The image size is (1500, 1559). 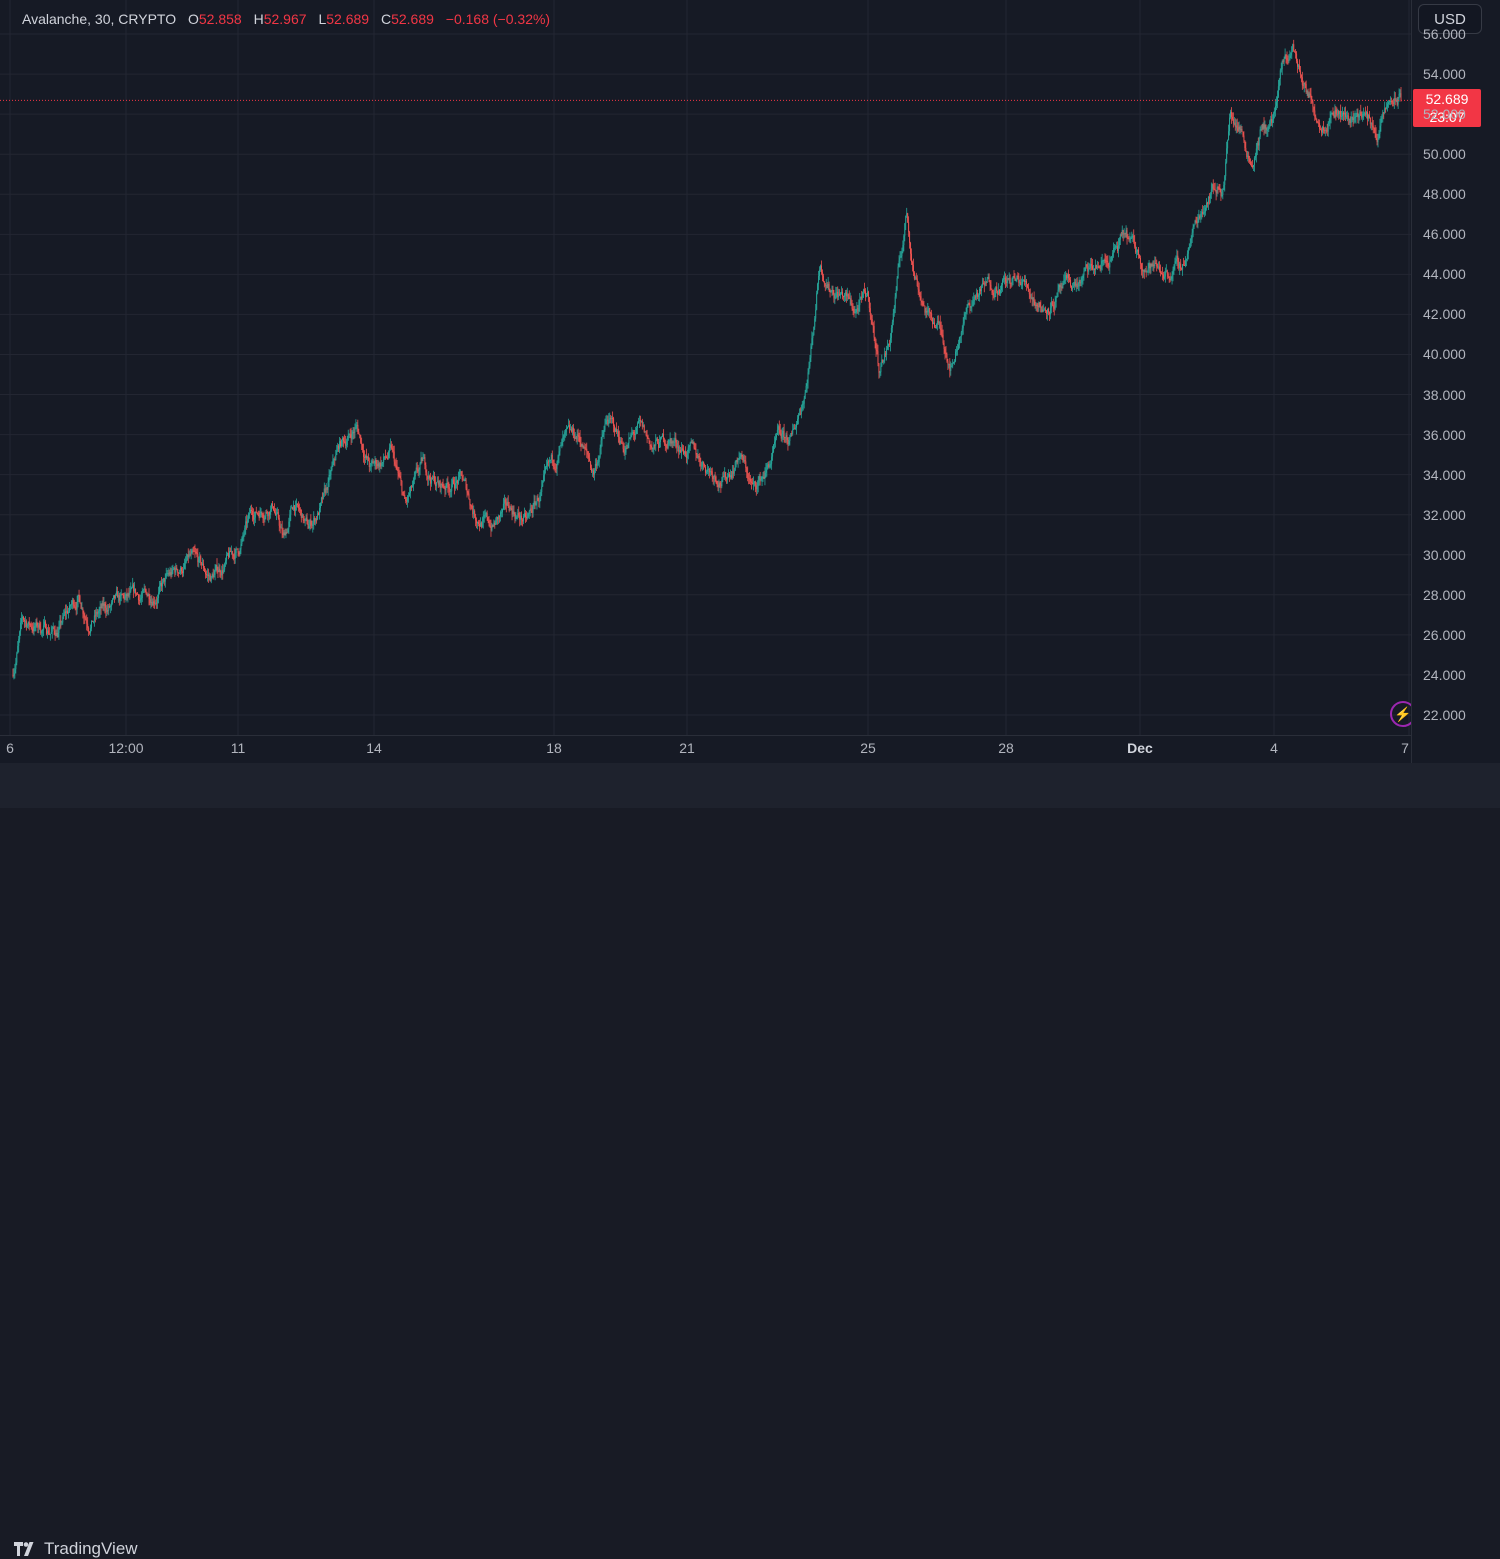 What do you see at coordinates (76, 1549) in the screenshot?
I see `tradingview-logo: TradingView` at bounding box center [76, 1549].